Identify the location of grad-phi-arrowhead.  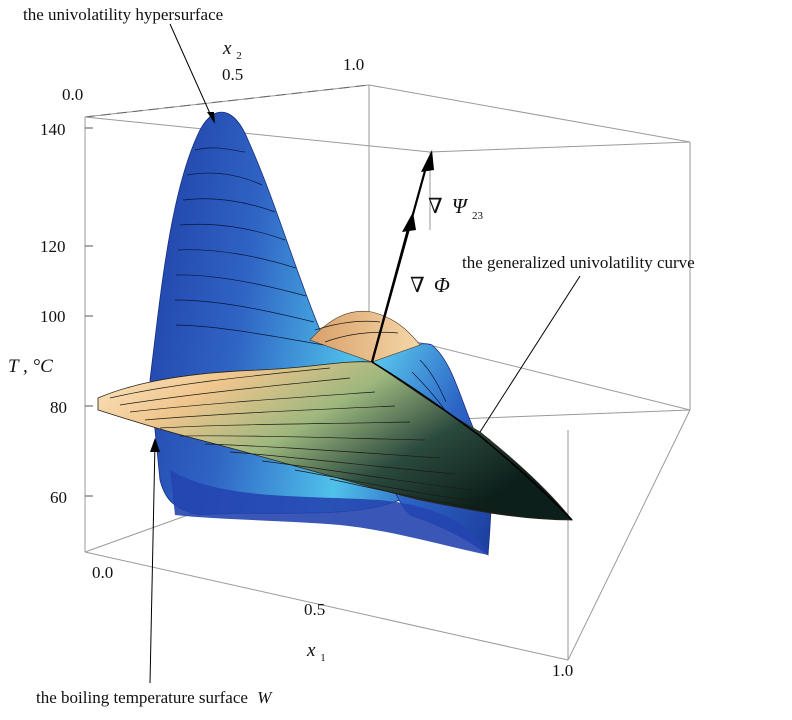
(409, 222).